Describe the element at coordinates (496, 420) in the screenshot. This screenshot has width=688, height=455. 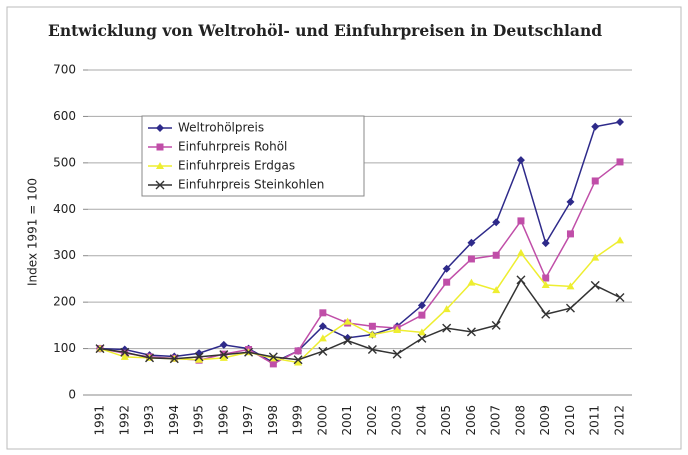
I see `x-tick-label: 2007` at that location.